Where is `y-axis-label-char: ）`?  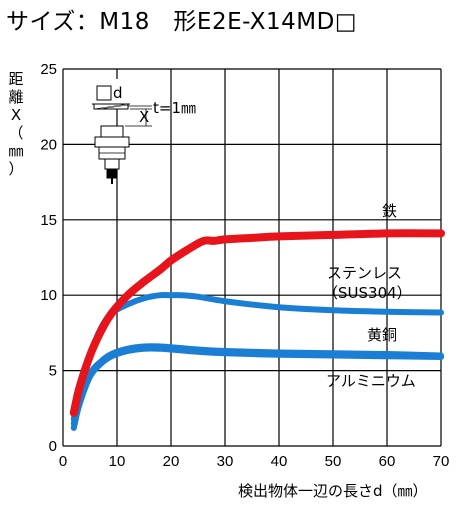 y-axis-label-char: ） is located at coordinates (15, 169).